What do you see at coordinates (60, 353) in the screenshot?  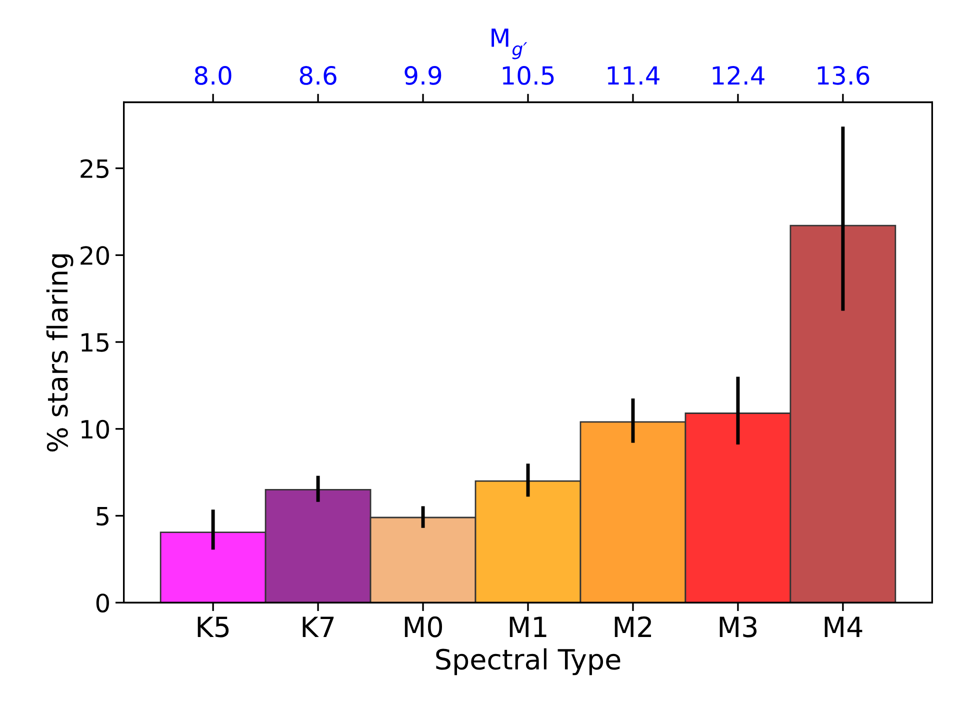 I see `y-axis-title: % stars flaring` at bounding box center [60, 353].